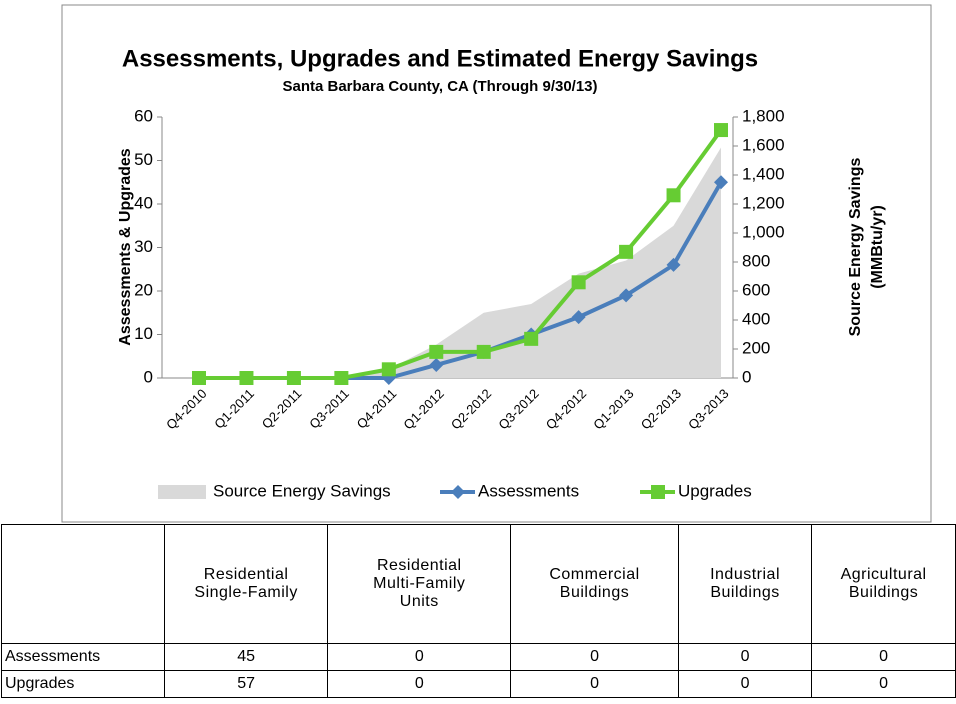 The height and width of the screenshot is (704, 956). I want to click on header-line: Units, so click(419, 601).